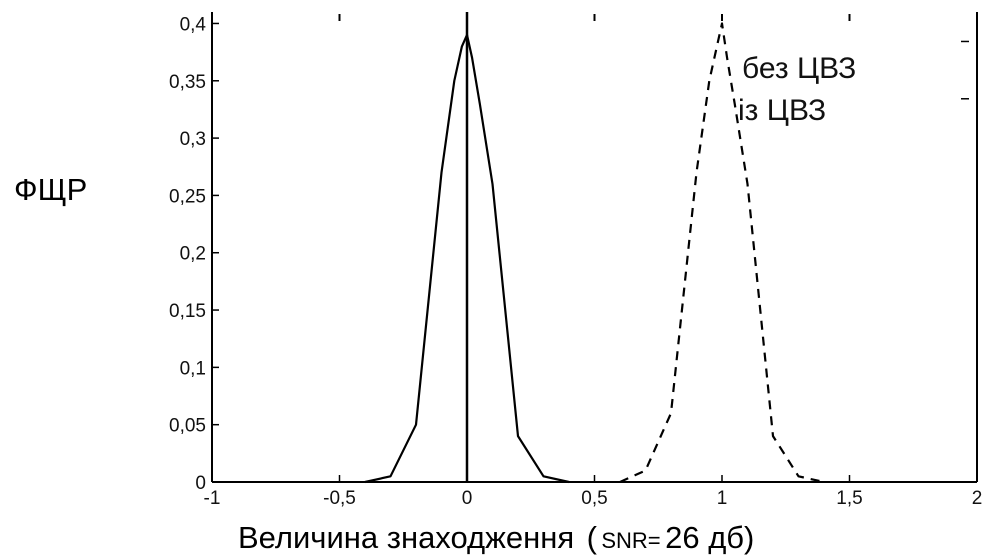 The height and width of the screenshot is (557, 993). What do you see at coordinates (782, 110) in the screenshot?
I see `legend-label-series-2: із ЦВЗ` at bounding box center [782, 110].